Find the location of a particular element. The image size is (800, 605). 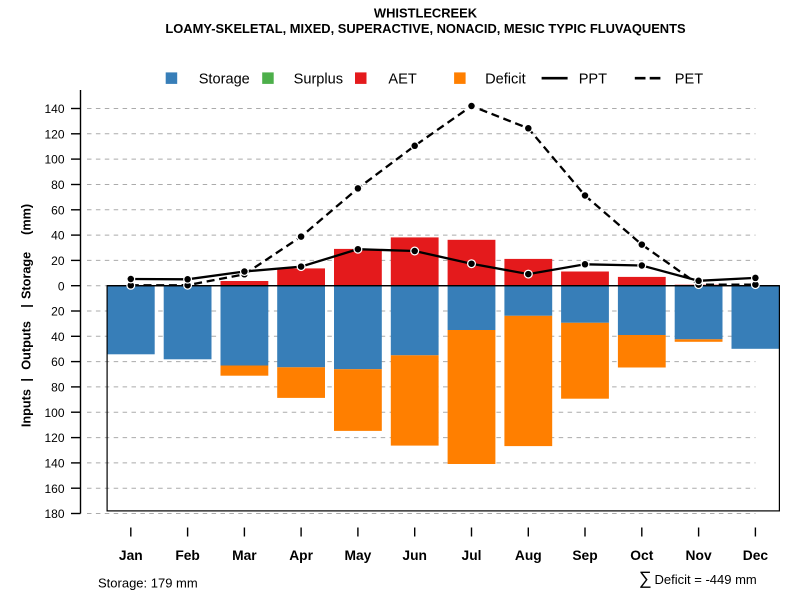

svg-text: PPT is located at coordinates (593, 80).